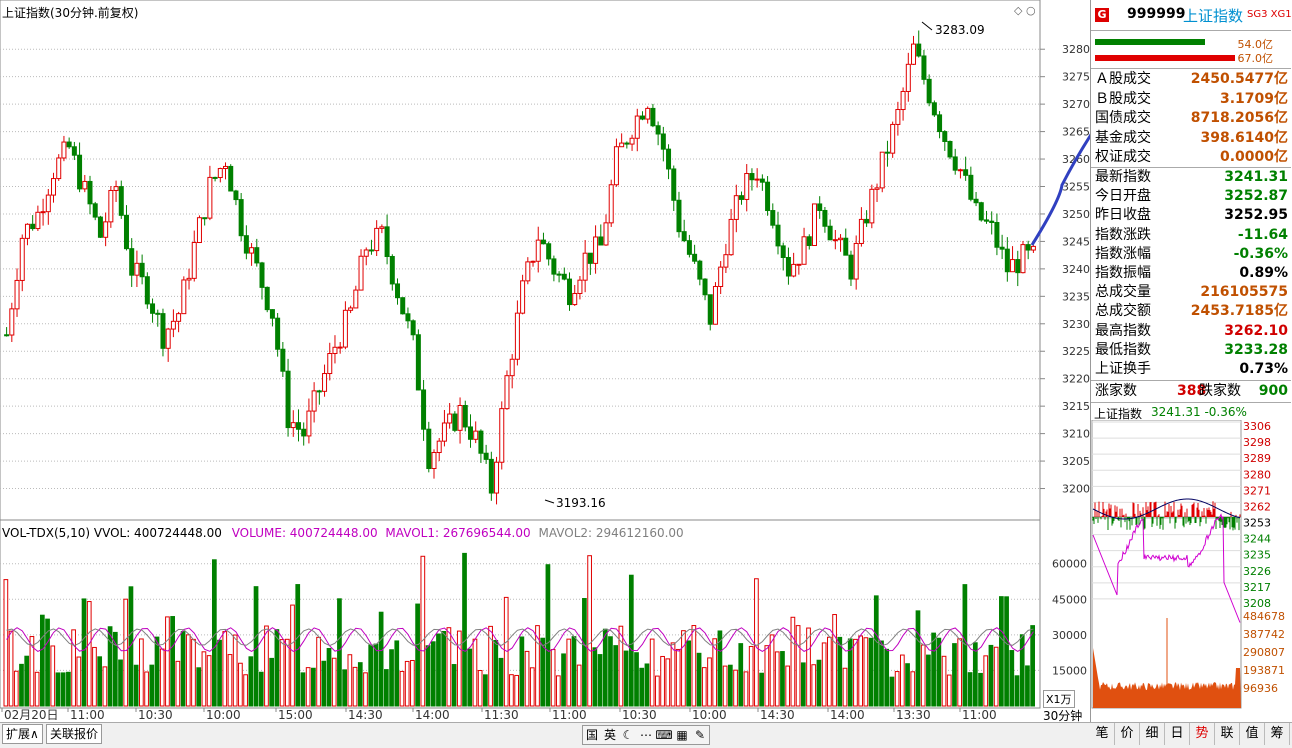  Describe the element at coordinates (664, 735) in the screenshot. I see `ime-button: ⌨` at that location.